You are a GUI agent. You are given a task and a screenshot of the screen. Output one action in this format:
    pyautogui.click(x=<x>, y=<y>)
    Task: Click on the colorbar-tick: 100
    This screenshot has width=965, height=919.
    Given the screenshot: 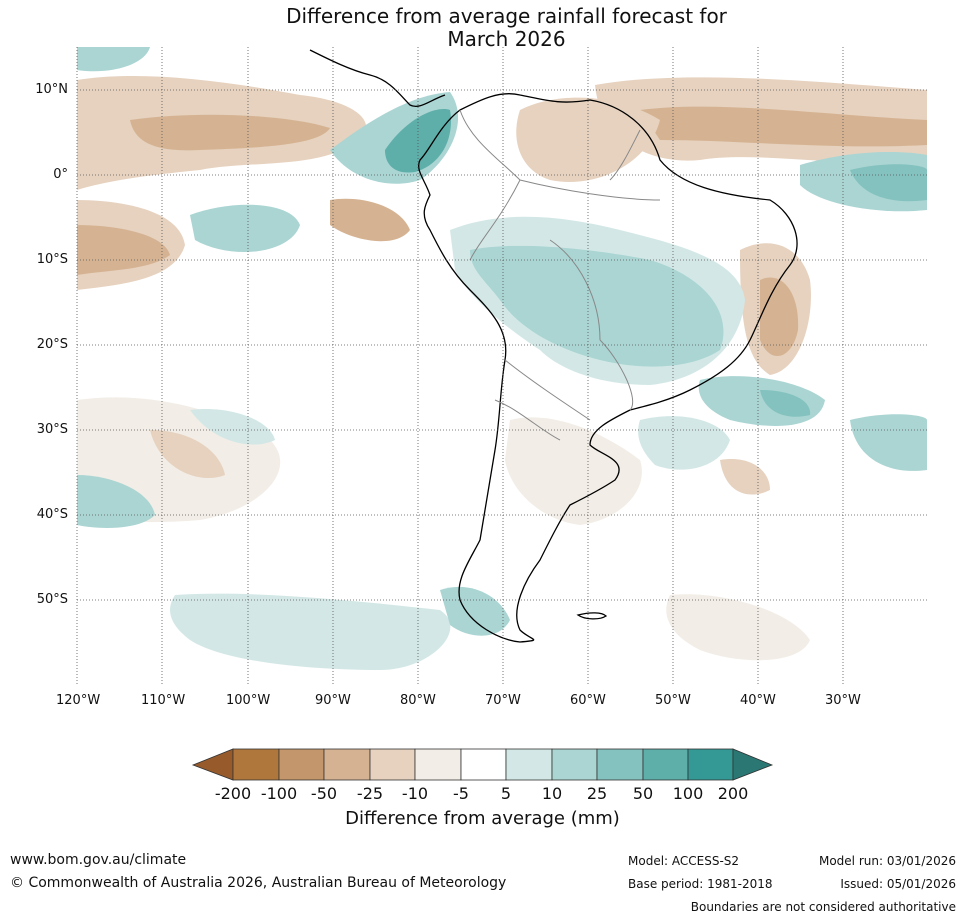 What is the action you would take?
    pyautogui.click(x=688, y=793)
    